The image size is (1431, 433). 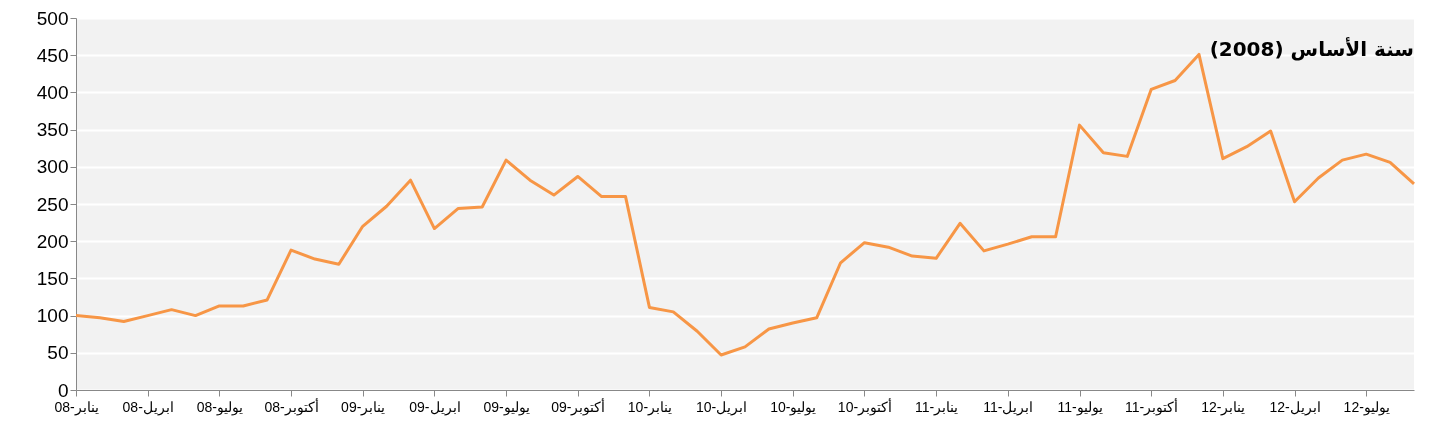 I want to click on x-tick-label: ينابر-09, so click(x=363, y=407).